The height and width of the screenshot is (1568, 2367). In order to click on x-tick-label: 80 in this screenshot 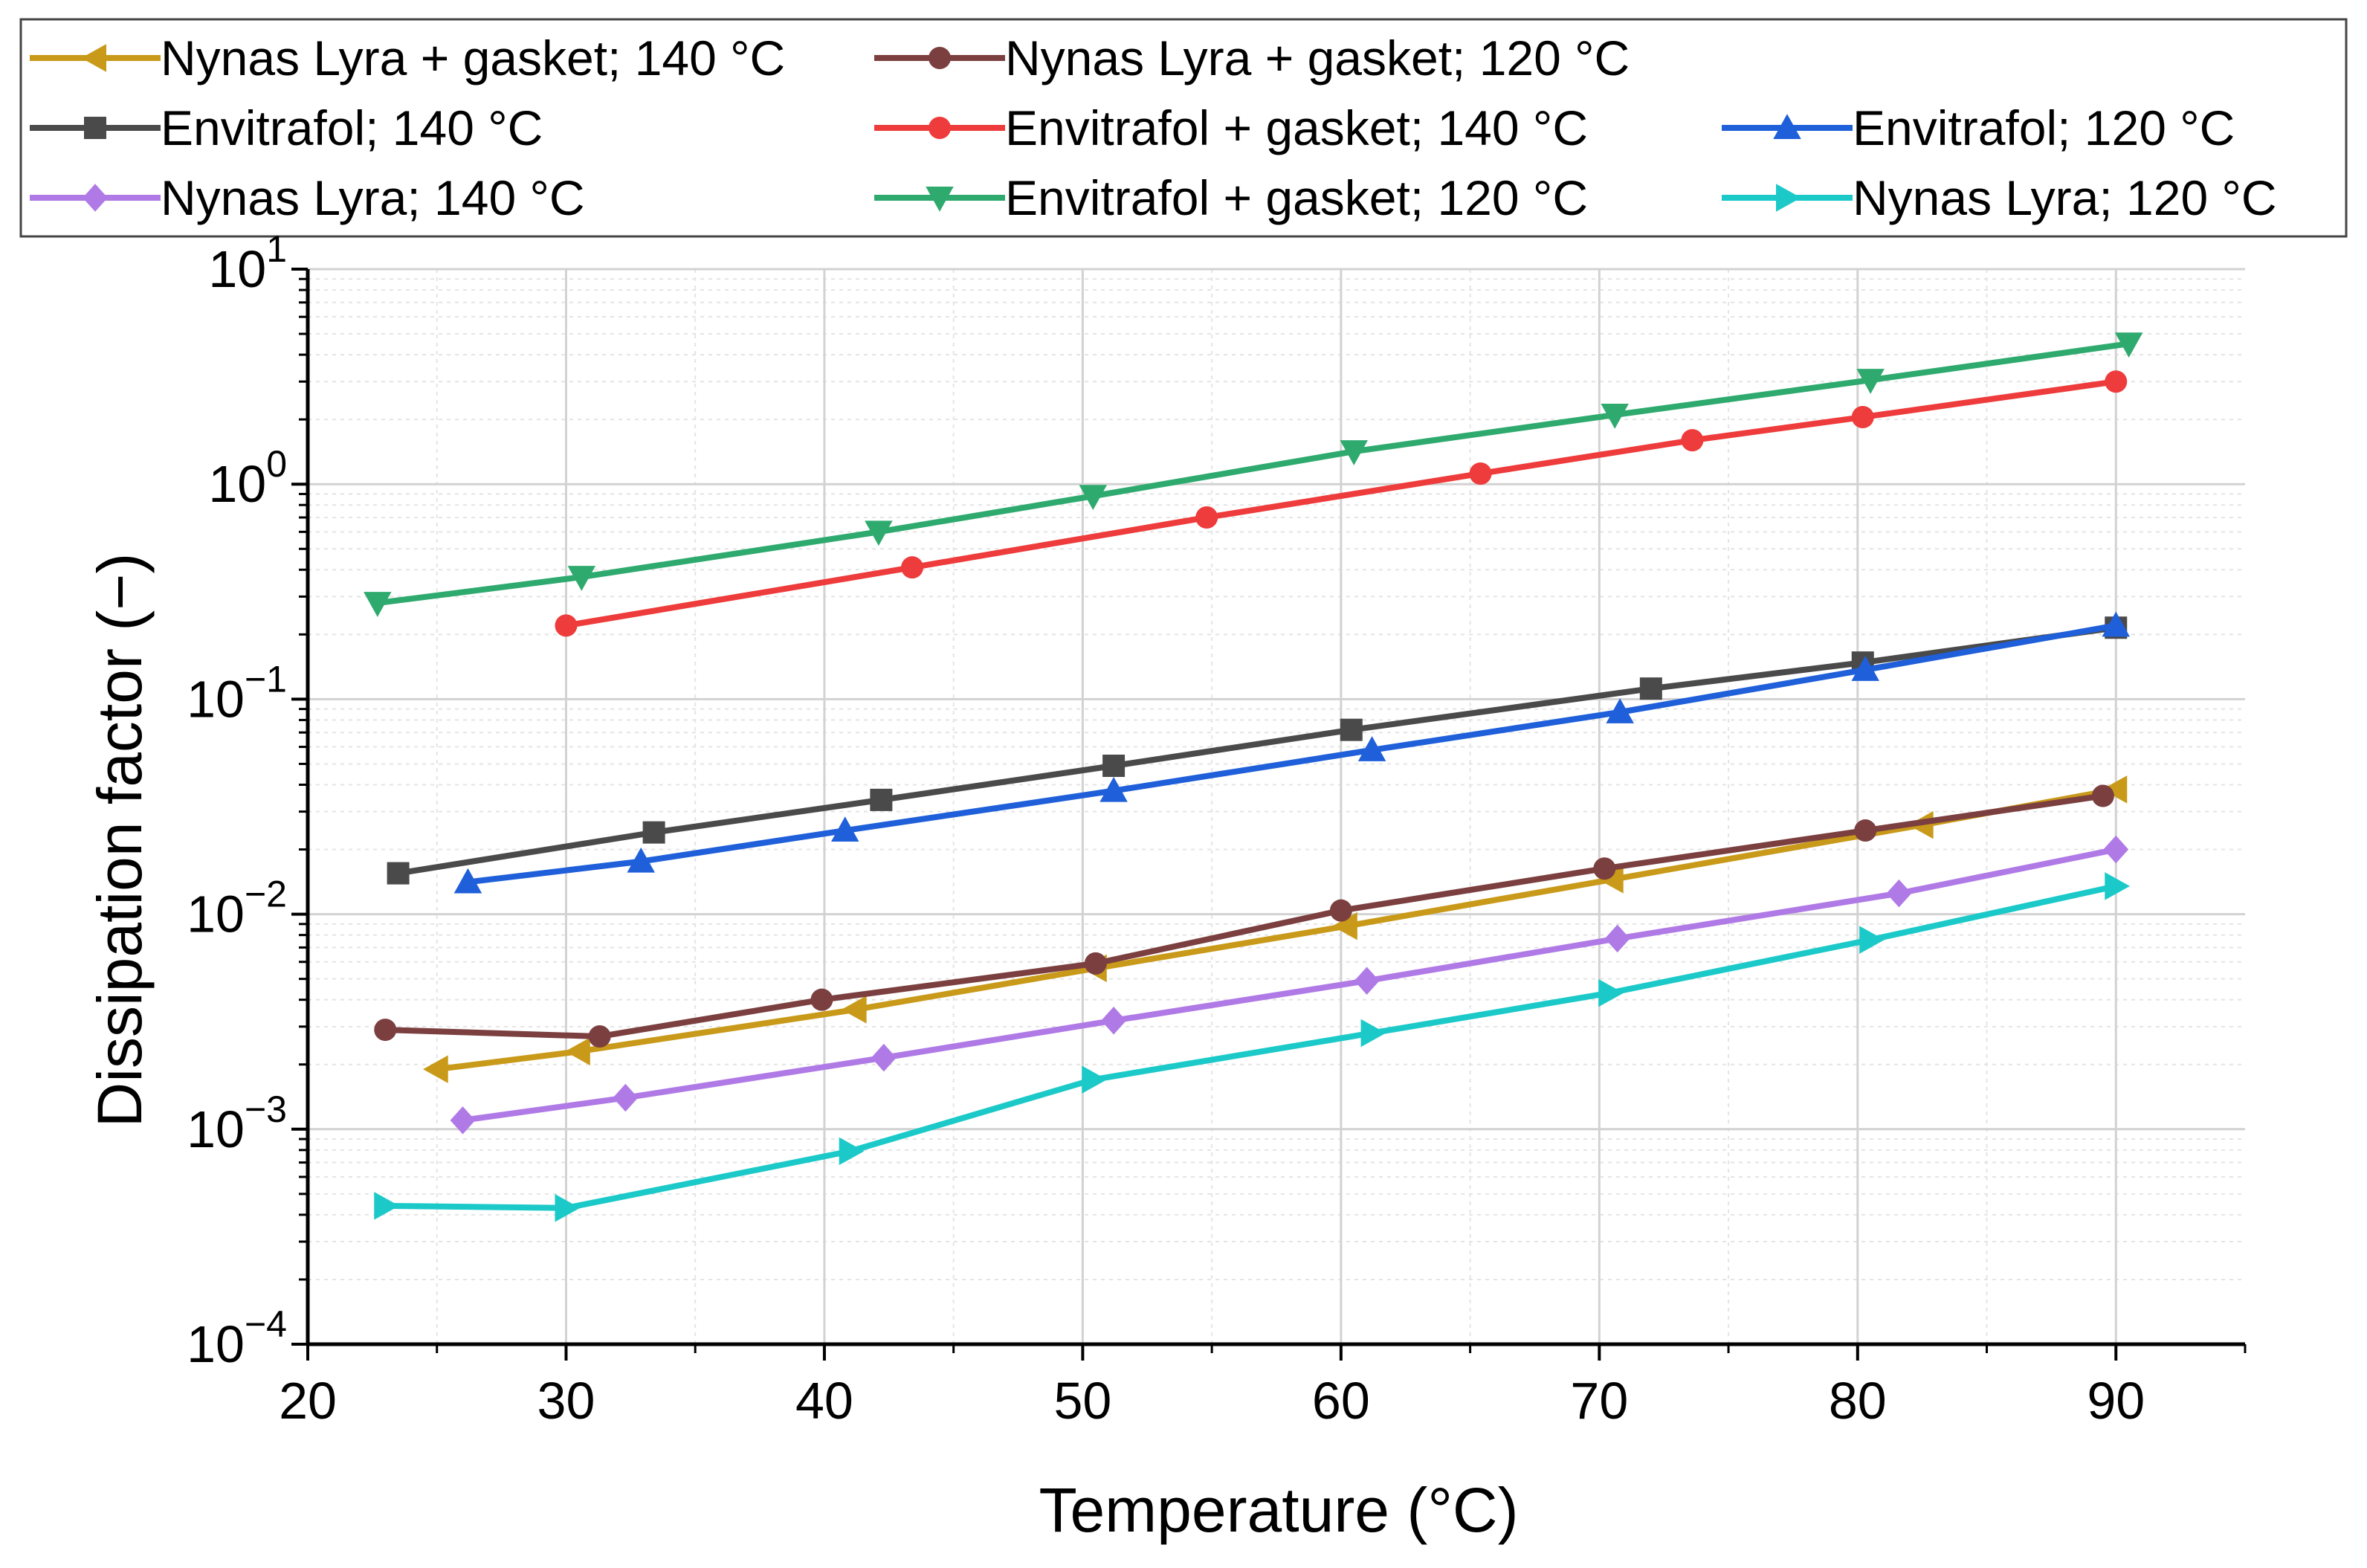, I will do `click(1858, 1401)`.